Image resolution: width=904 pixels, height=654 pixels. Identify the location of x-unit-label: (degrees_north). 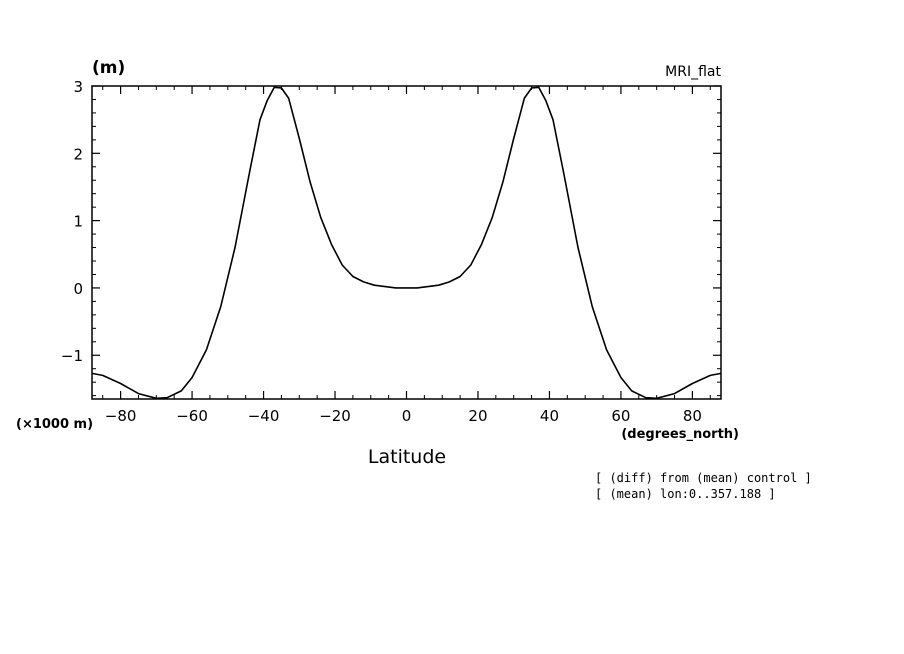
(680, 434).